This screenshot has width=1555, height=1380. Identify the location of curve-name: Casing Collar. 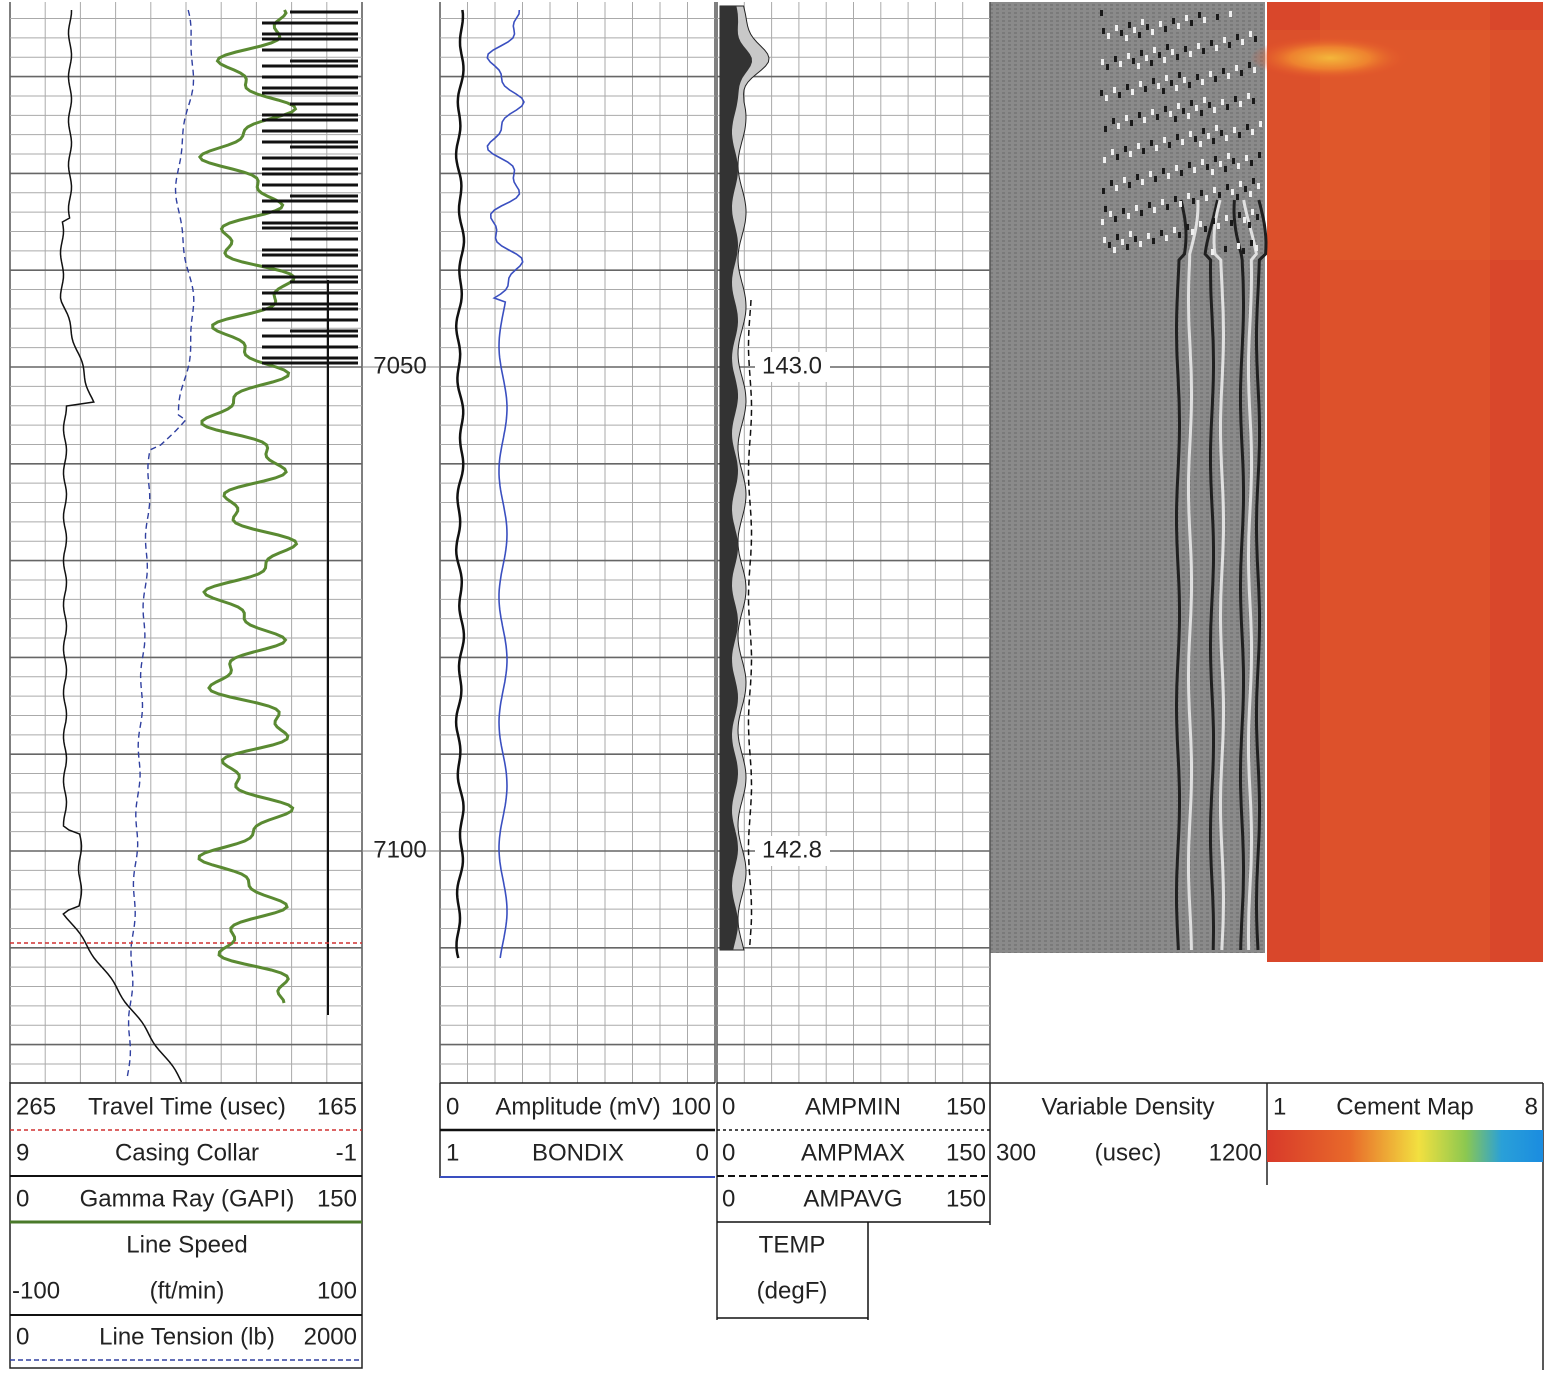
(187, 1152).